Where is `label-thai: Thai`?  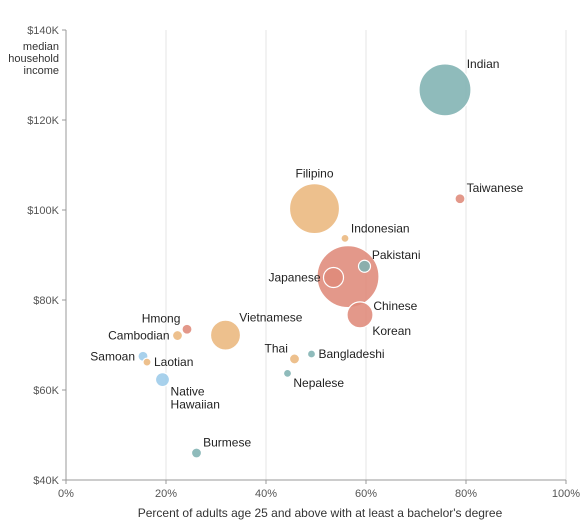 label-thai: Thai is located at coordinates (276, 348).